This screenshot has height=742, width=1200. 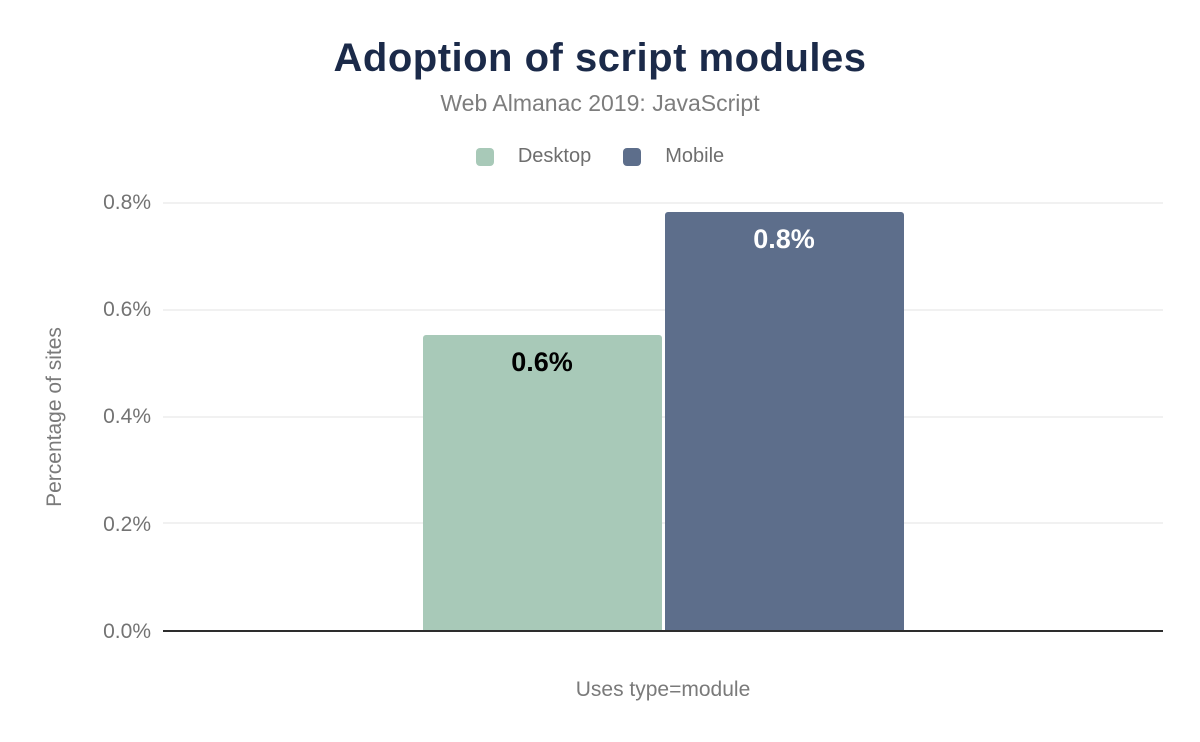 I want to click on bar-value-label: 0.6%, so click(x=542, y=362).